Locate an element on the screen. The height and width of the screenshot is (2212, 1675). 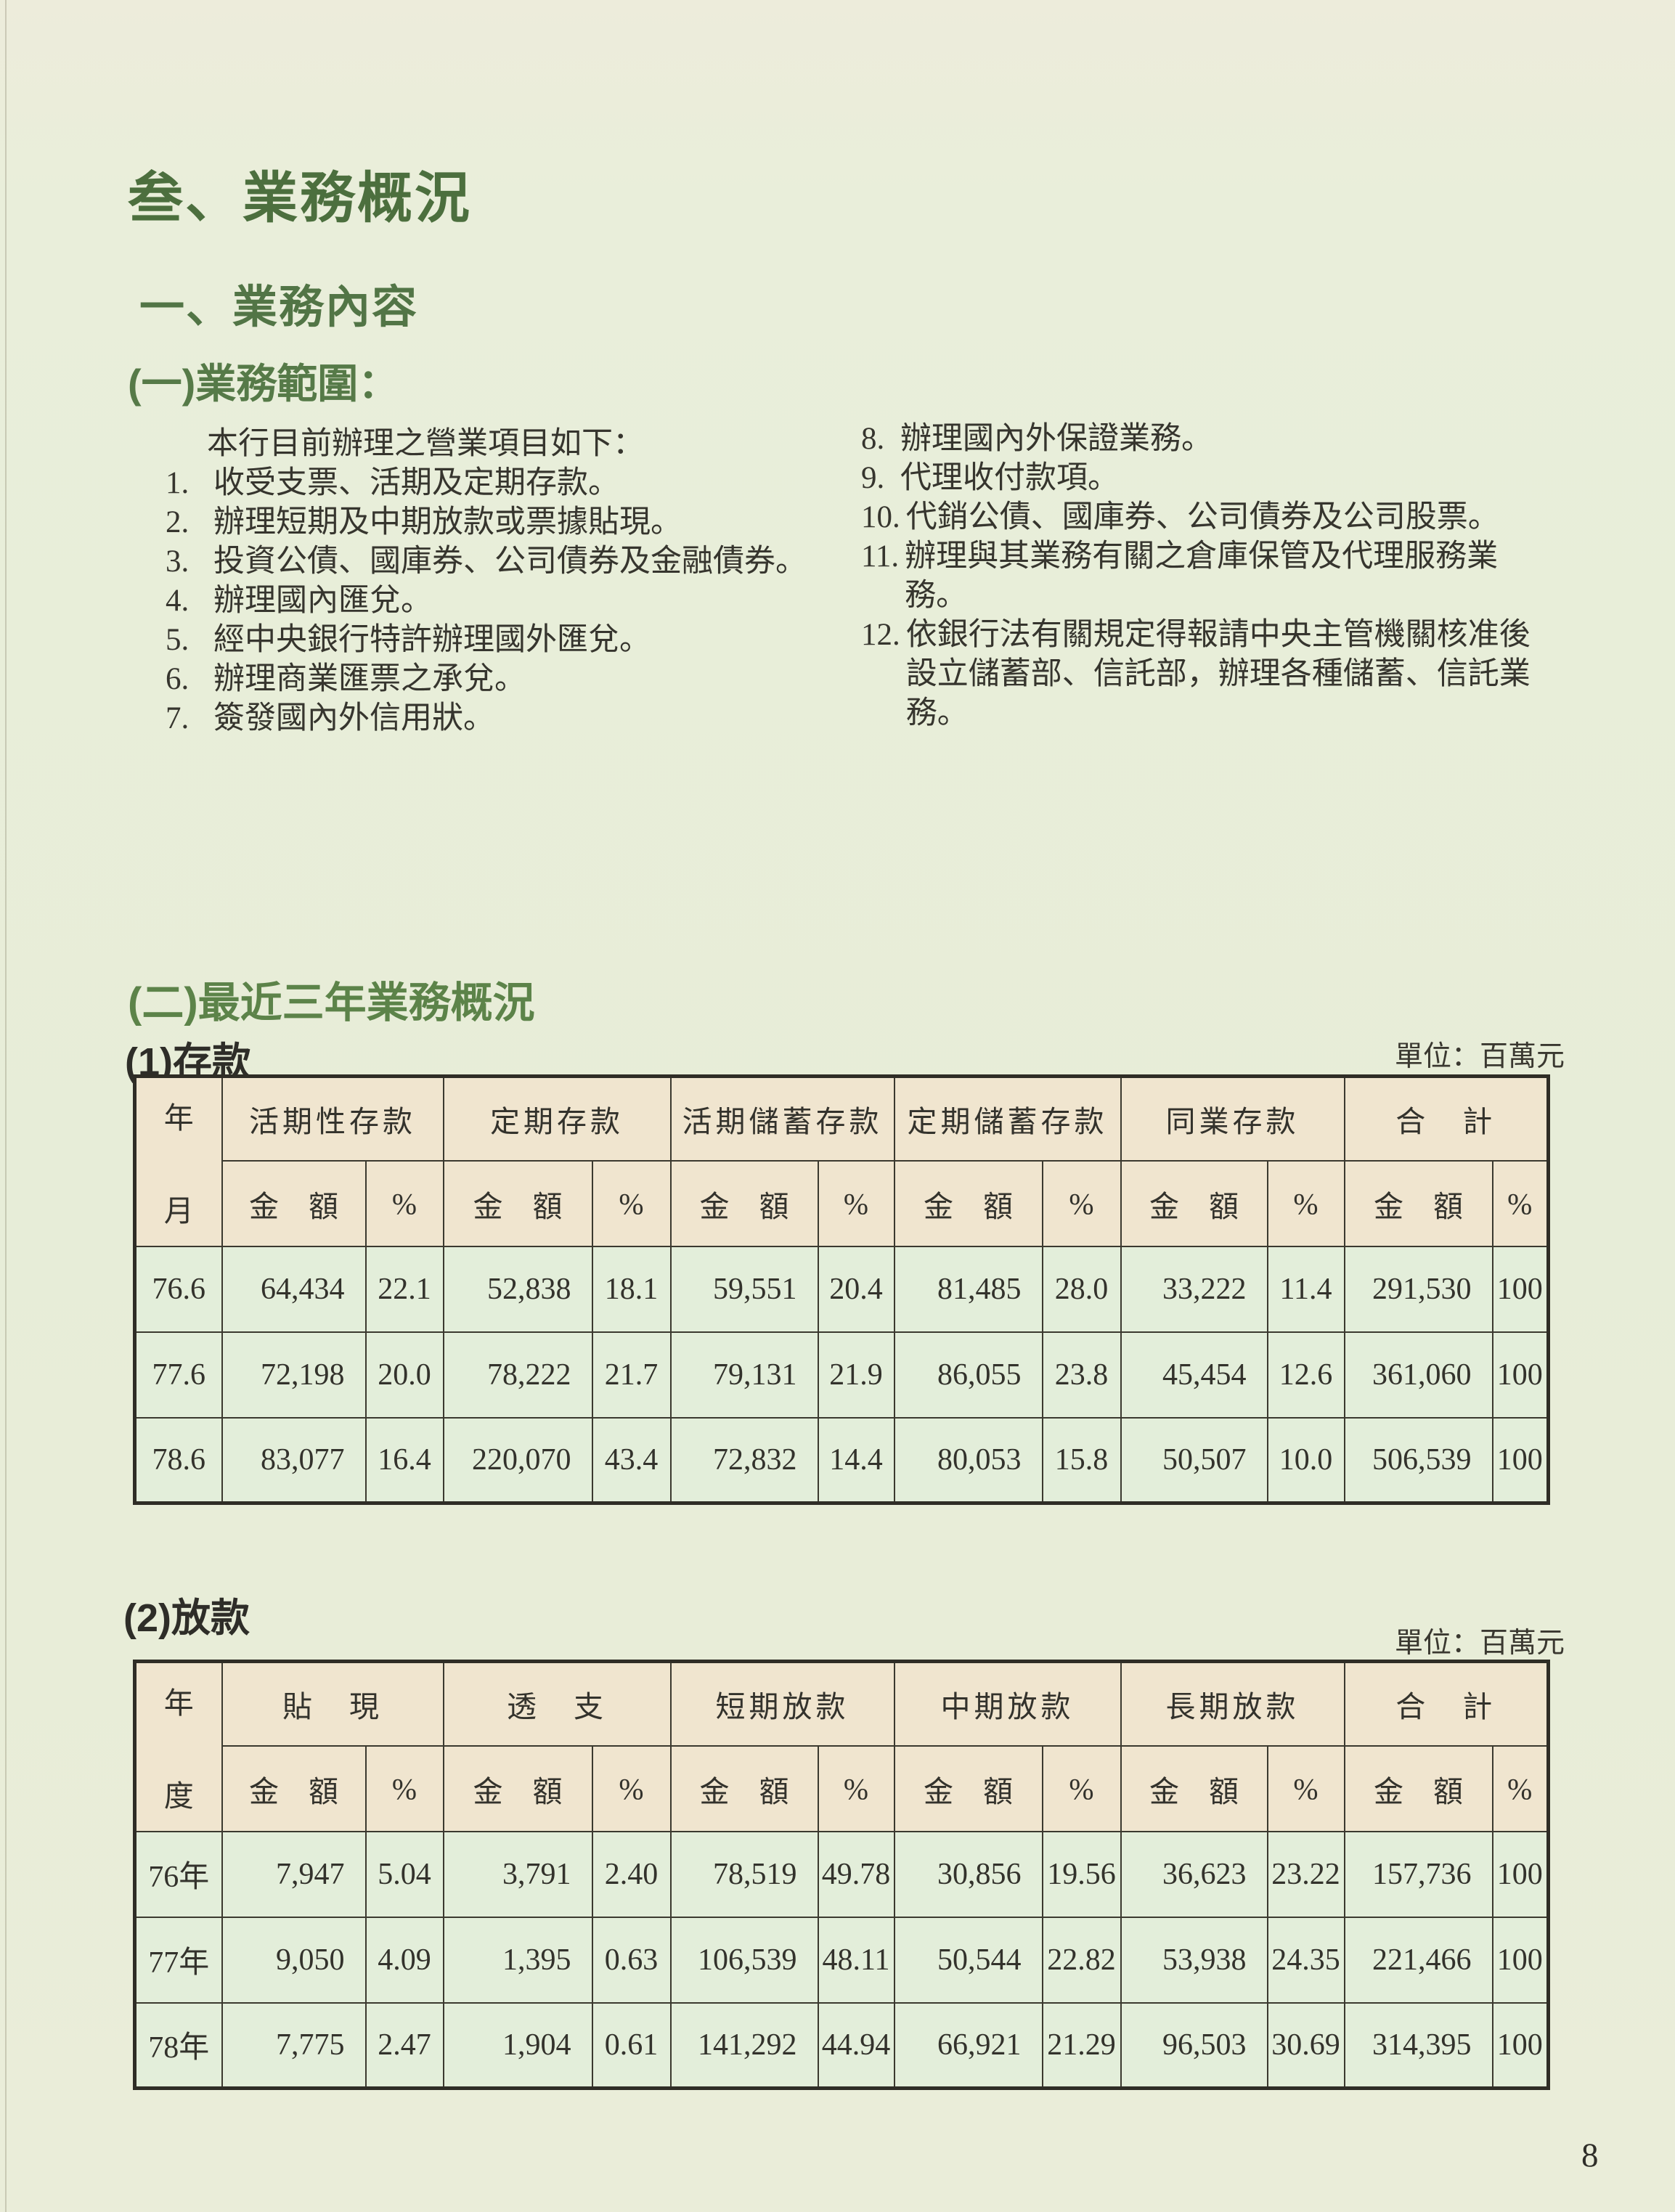
percent-value: 2.40 is located at coordinates (631, 1874).